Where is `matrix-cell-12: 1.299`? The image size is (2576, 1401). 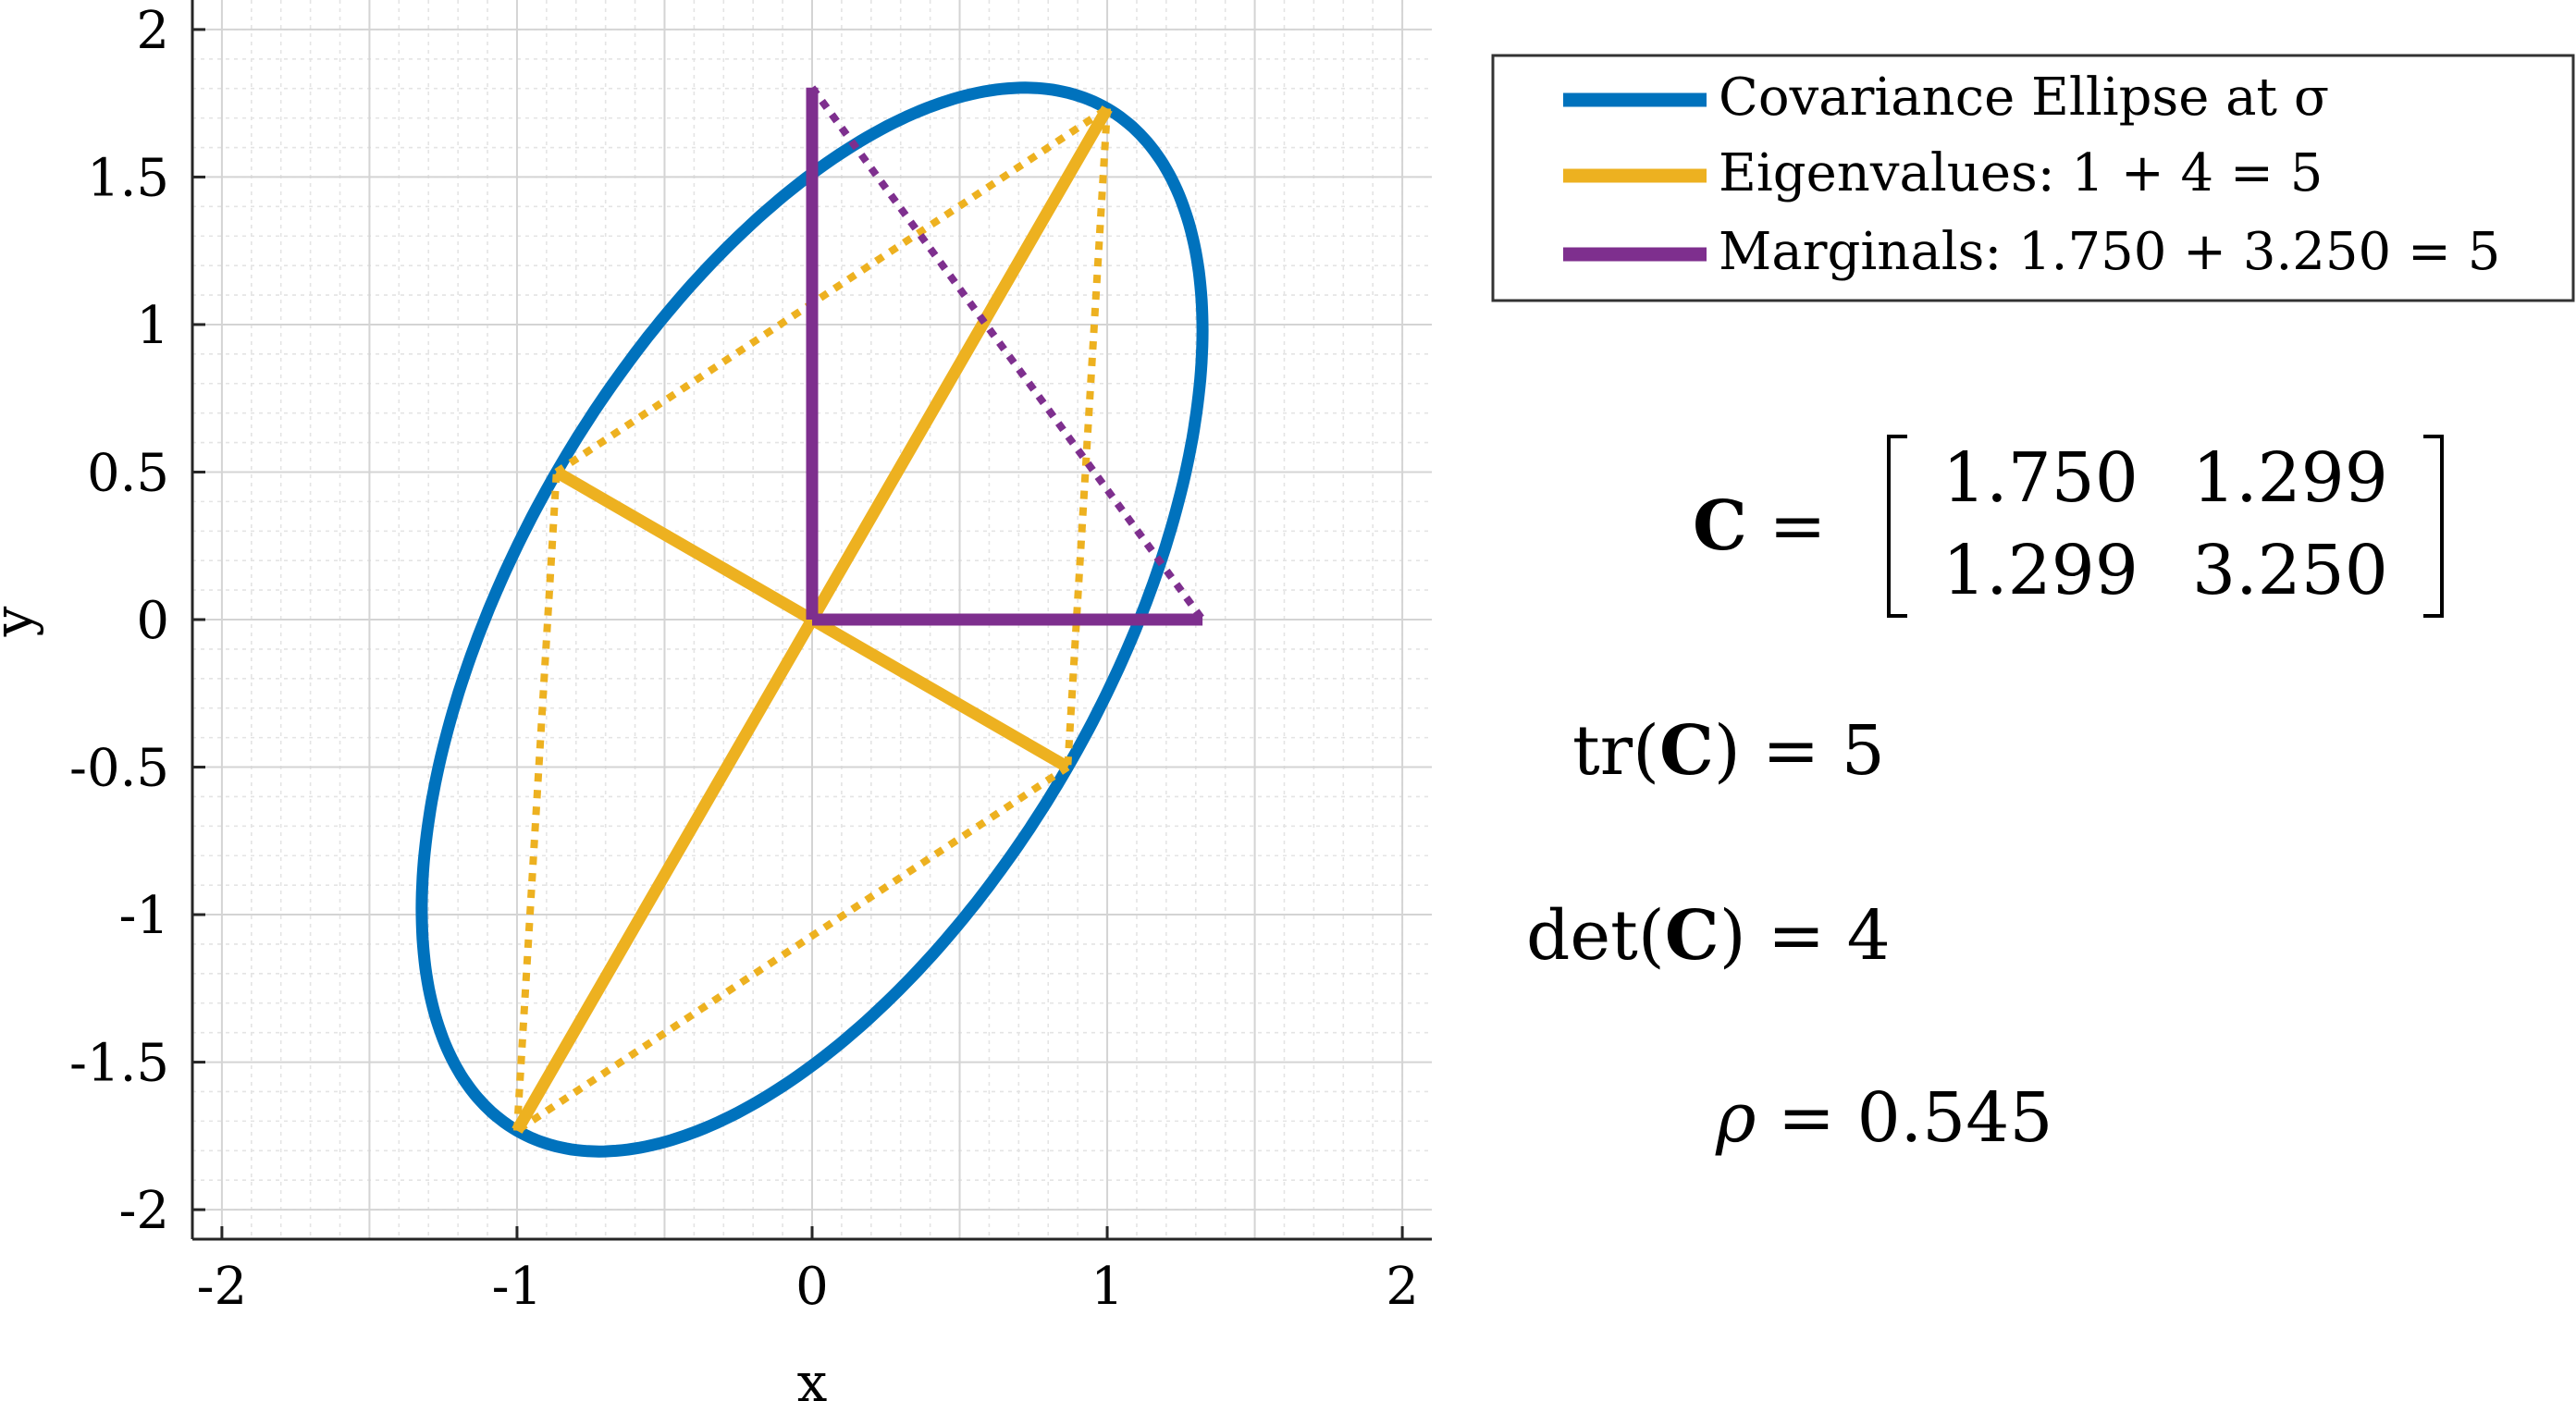
matrix-cell-12: 1.299 is located at coordinates (2290, 478).